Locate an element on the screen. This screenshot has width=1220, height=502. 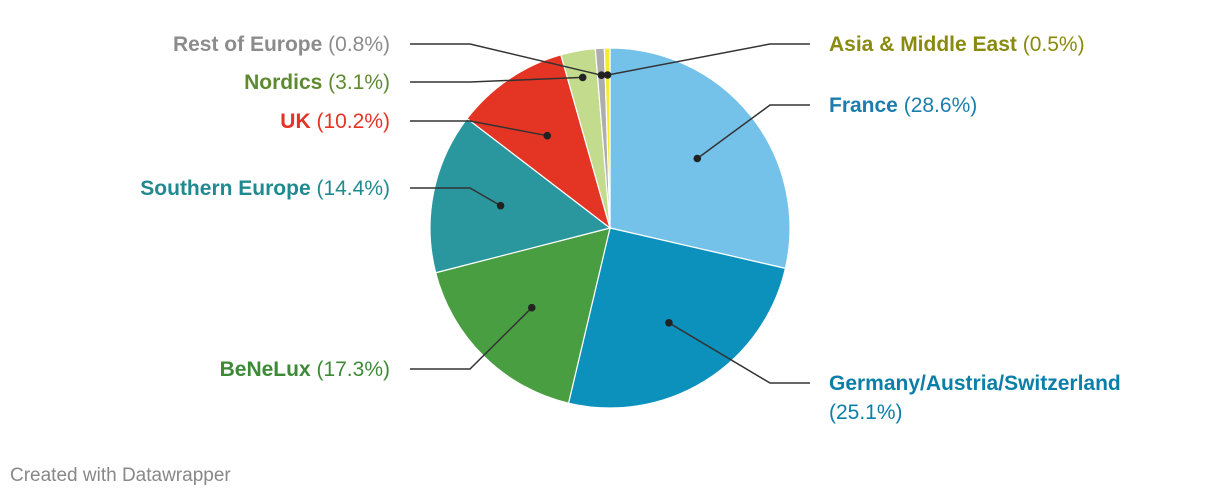
credit-text: Created with Datawrapper is located at coordinates (120, 475).